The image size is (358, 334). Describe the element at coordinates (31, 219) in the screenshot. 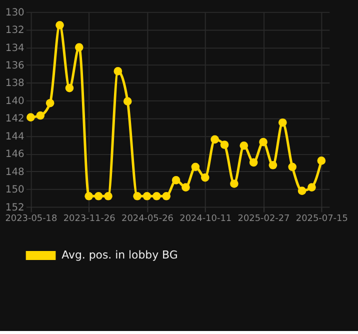

I see `x-tick-label: 2023-05-18` at that location.